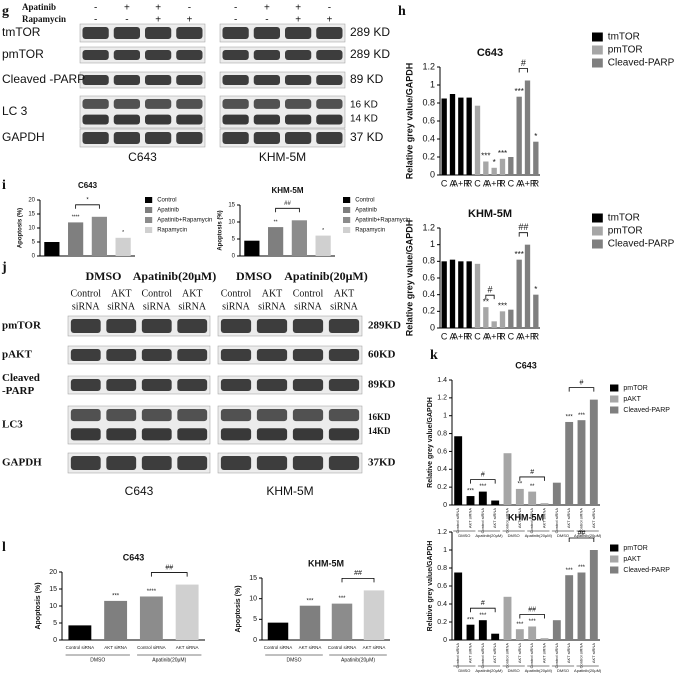  What do you see at coordinates (442, 433) in the screenshot?
I see `y-tick-label: 0.8` at bounding box center [442, 433].